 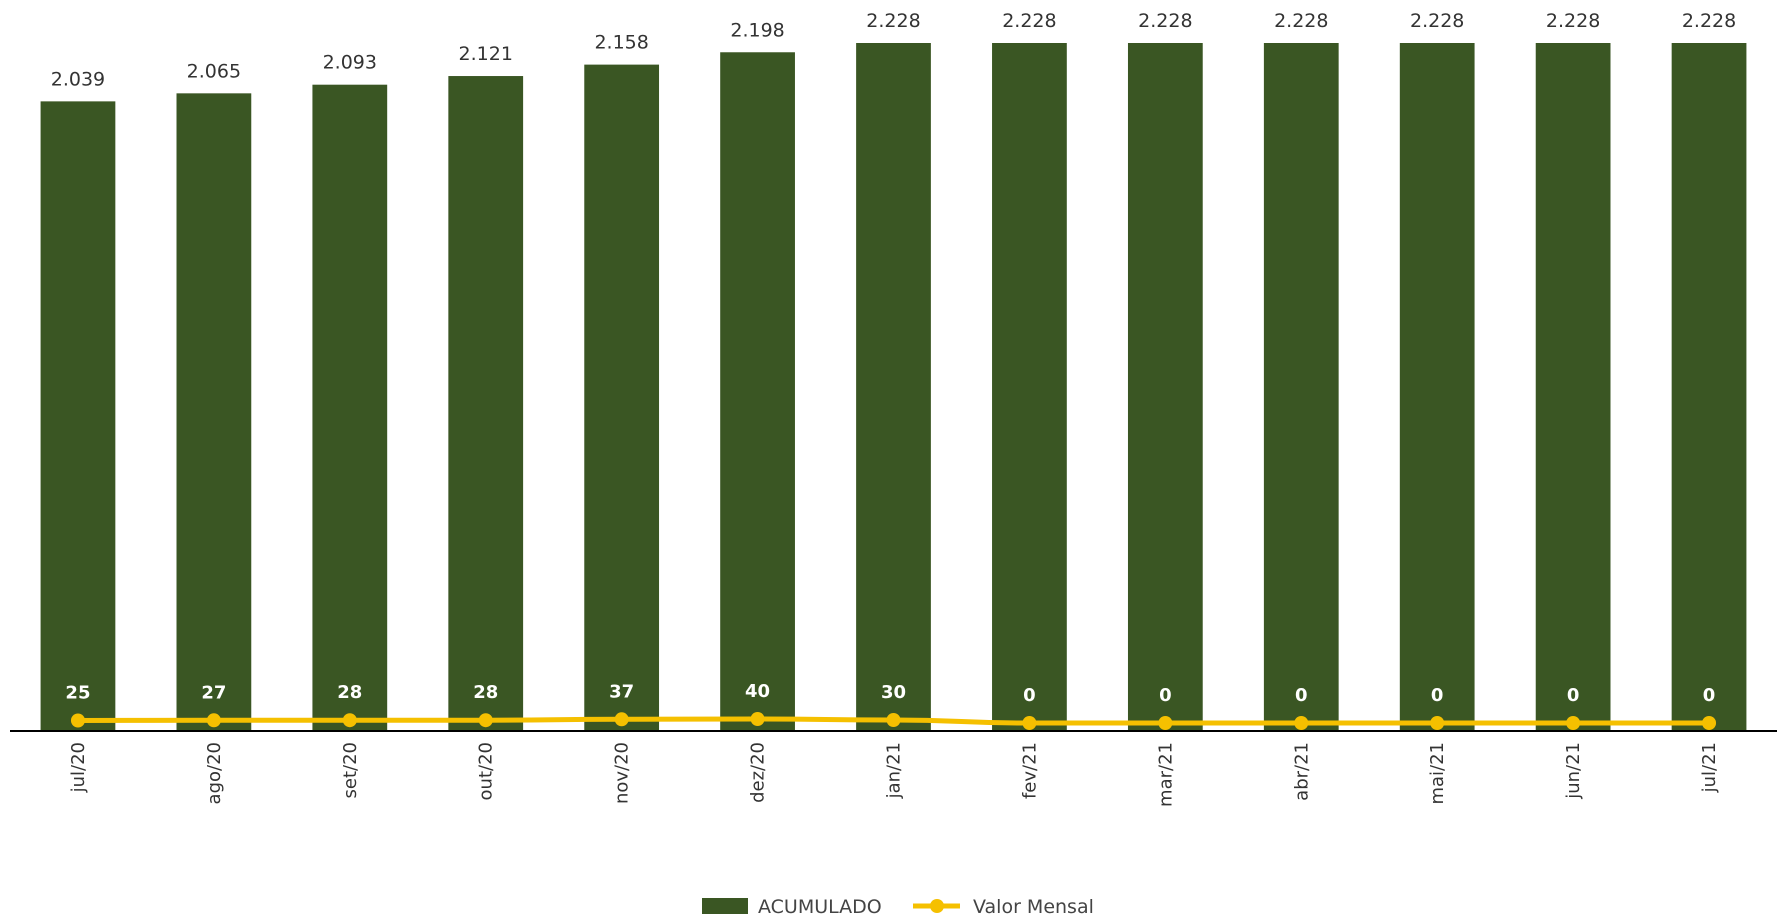 I want to click on x-tick-nov/20: nov/20, so click(x=622, y=773).